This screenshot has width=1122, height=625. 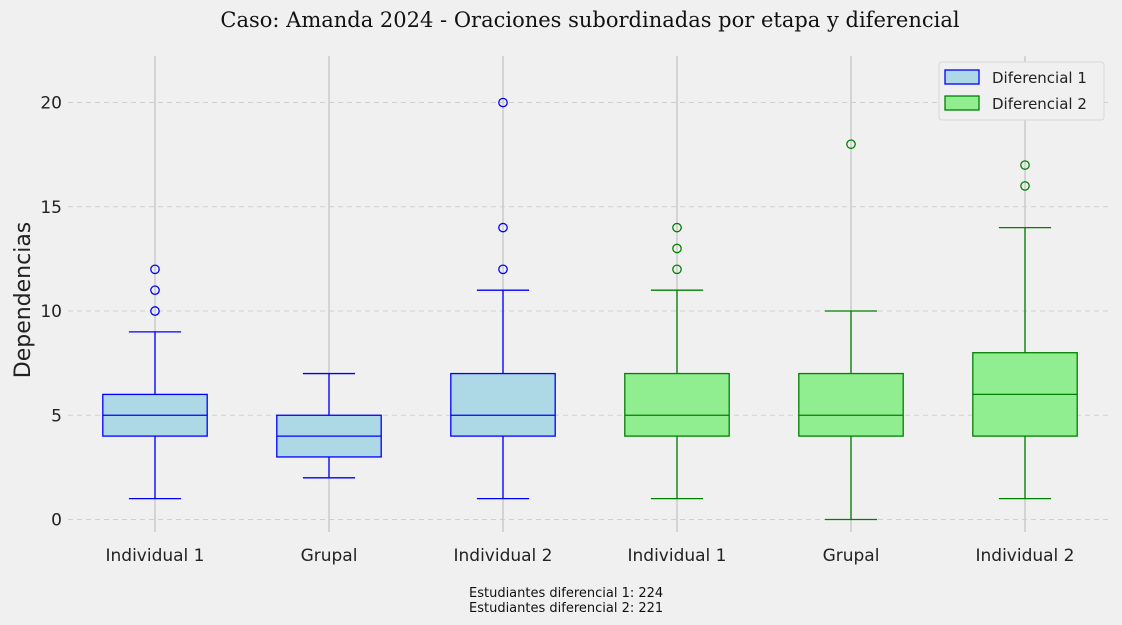 I want to click on y-tick-label: 5, so click(x=56, y=416).